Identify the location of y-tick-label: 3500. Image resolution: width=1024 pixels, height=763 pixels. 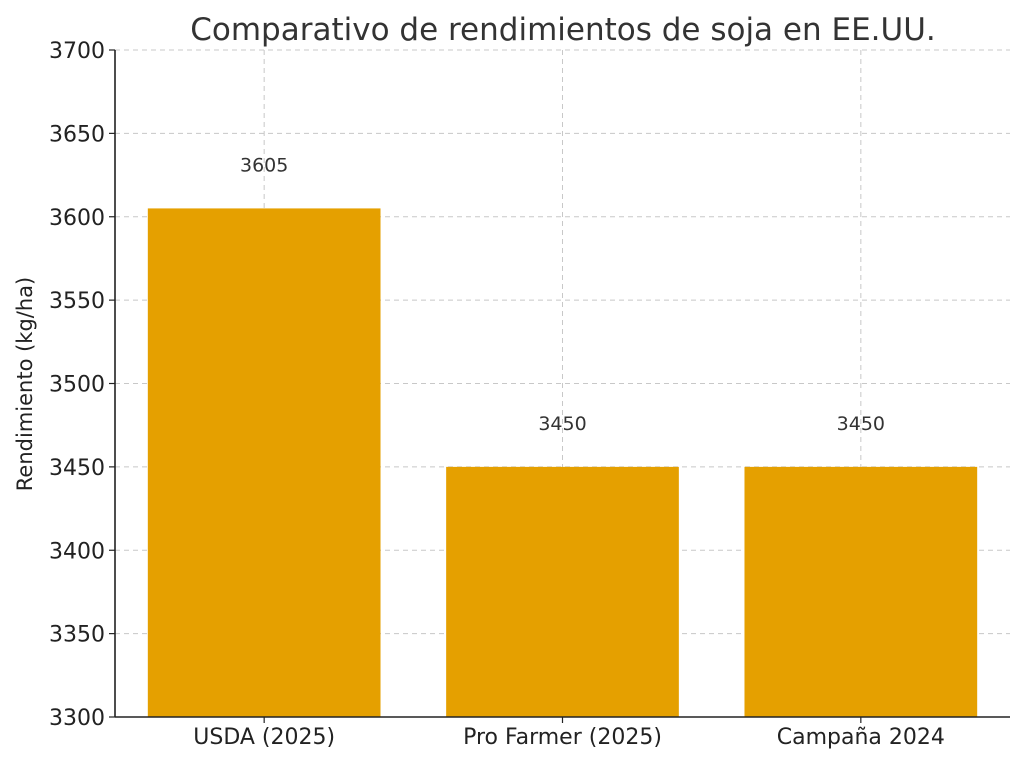
(77, 385).